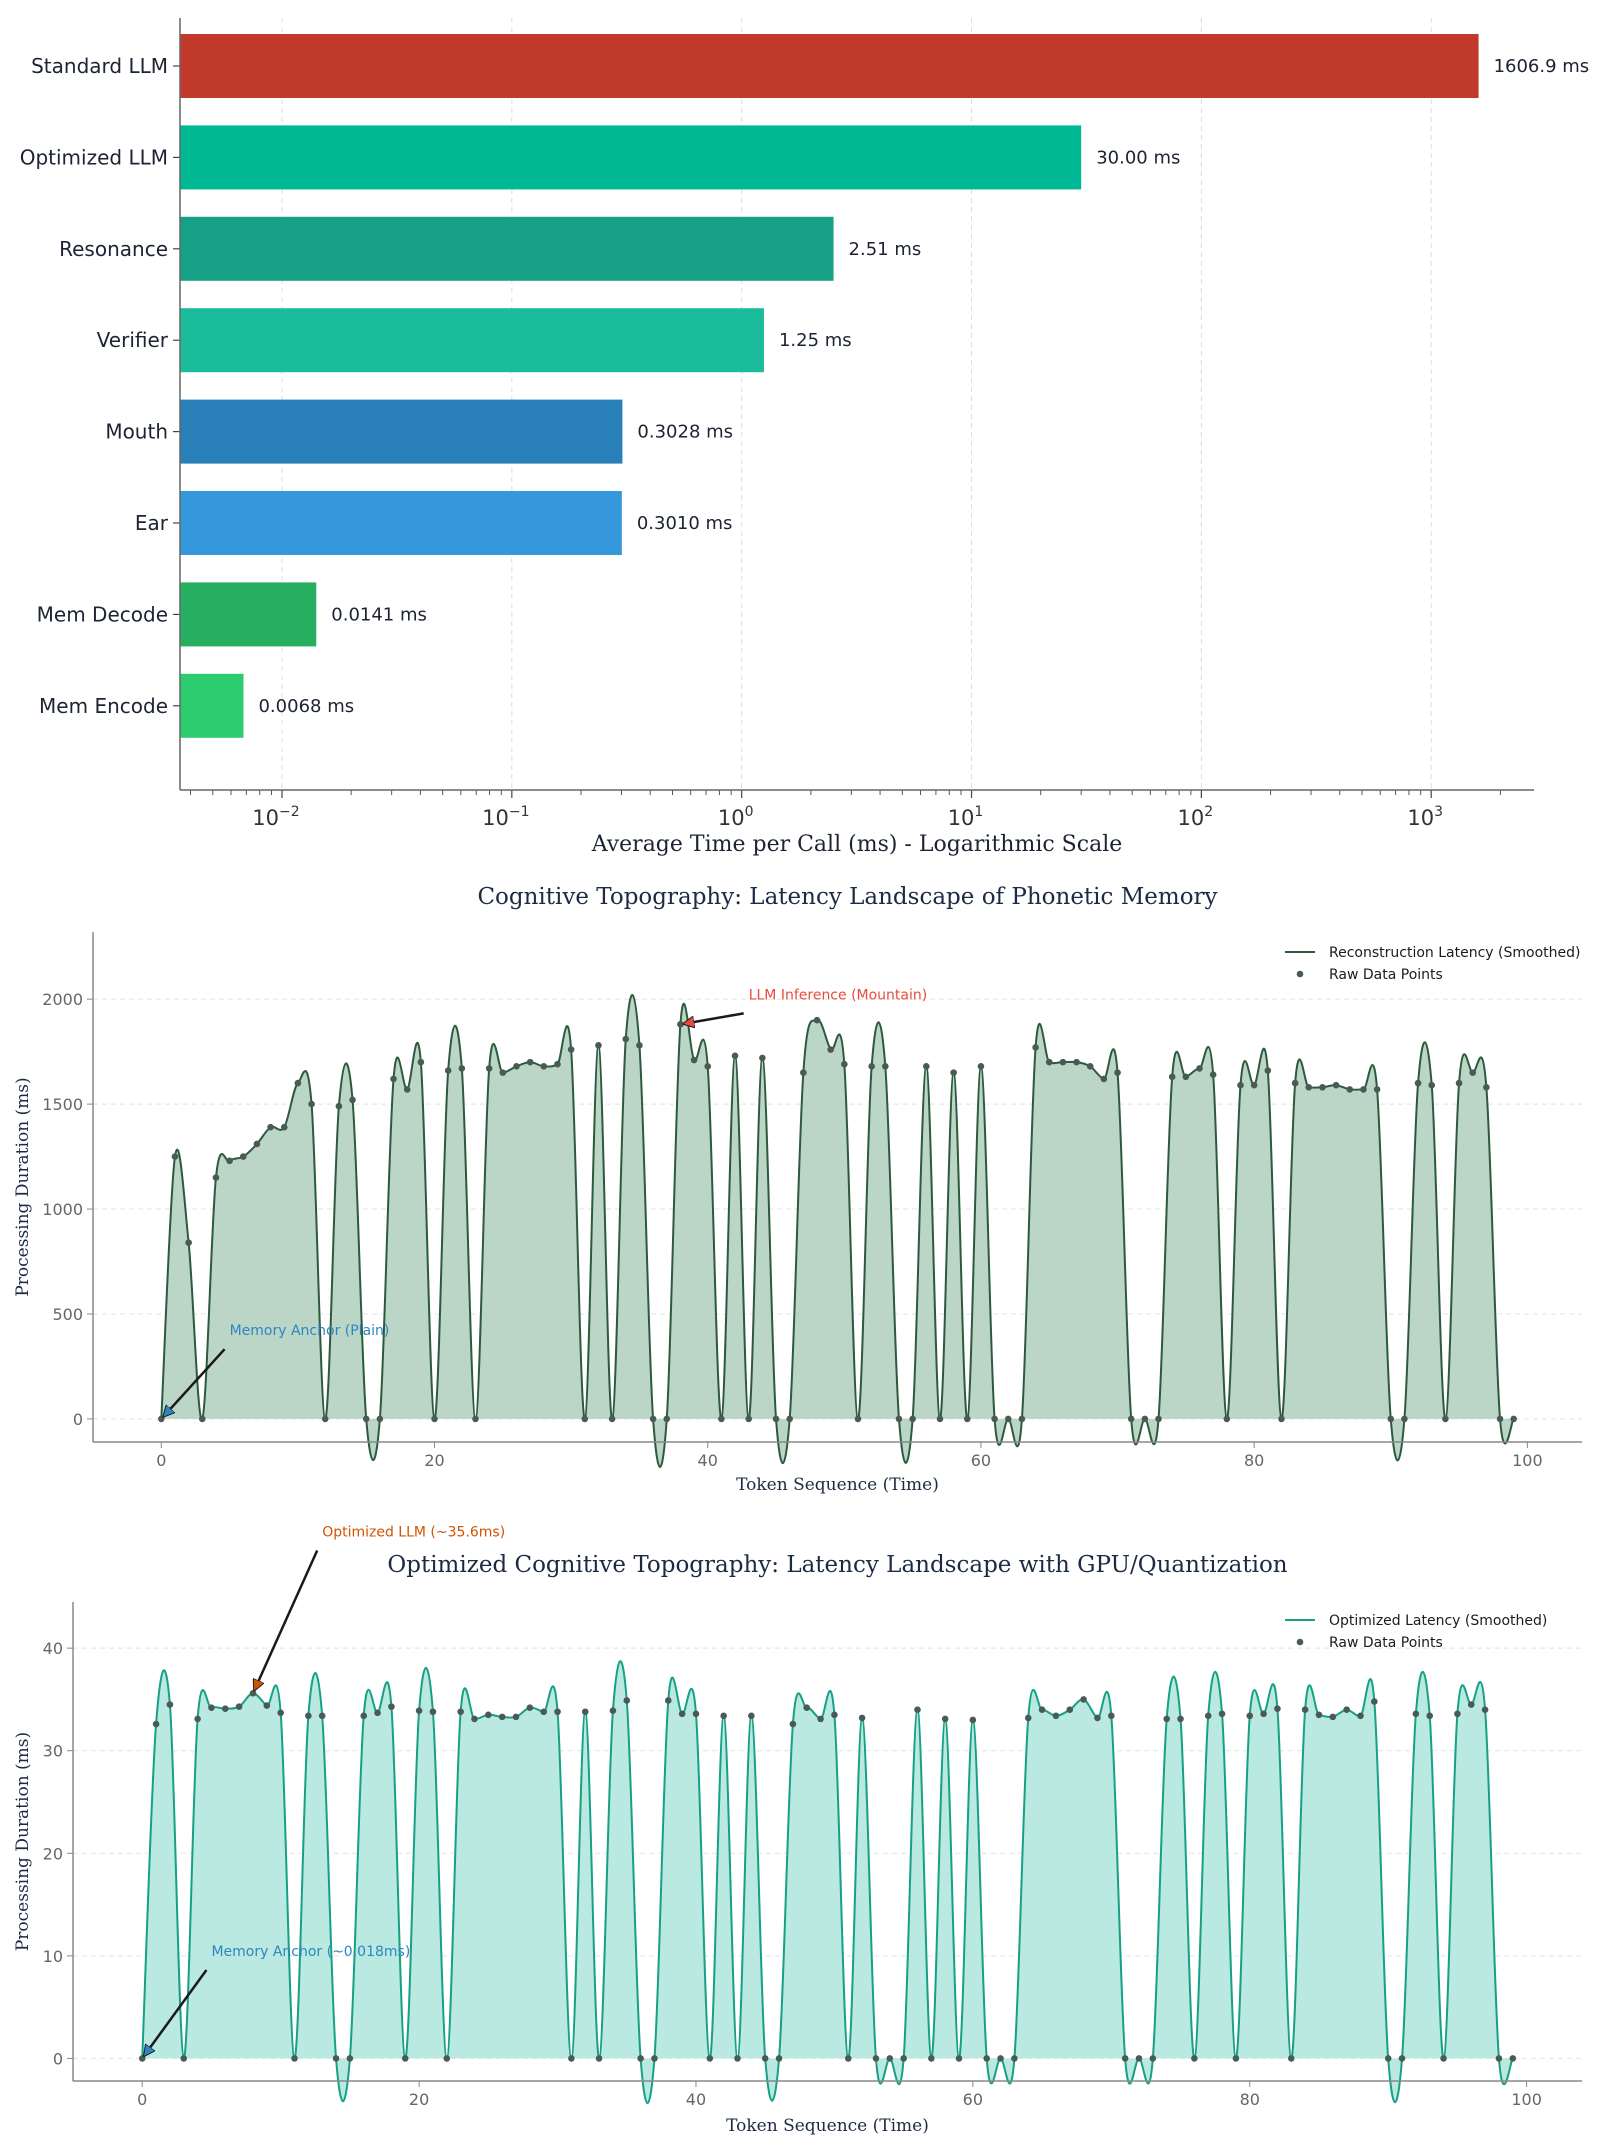 The height and width of the screenshot is (2149, 1600). What do you see at coordinates (1386, 1643) in the screenshot?
I see `legend-label: Raw Data Points` at bounding box center [1386, 1643].